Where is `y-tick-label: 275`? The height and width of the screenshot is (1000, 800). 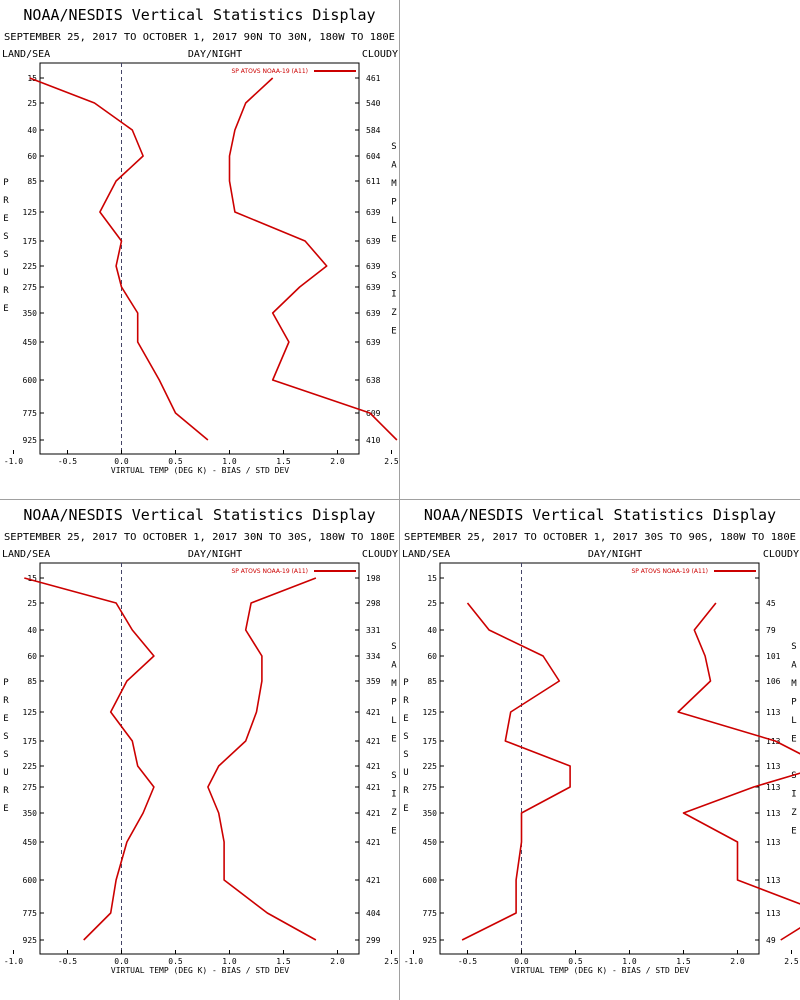 y-tick-label: 275 is located at coordinates (30, 787).